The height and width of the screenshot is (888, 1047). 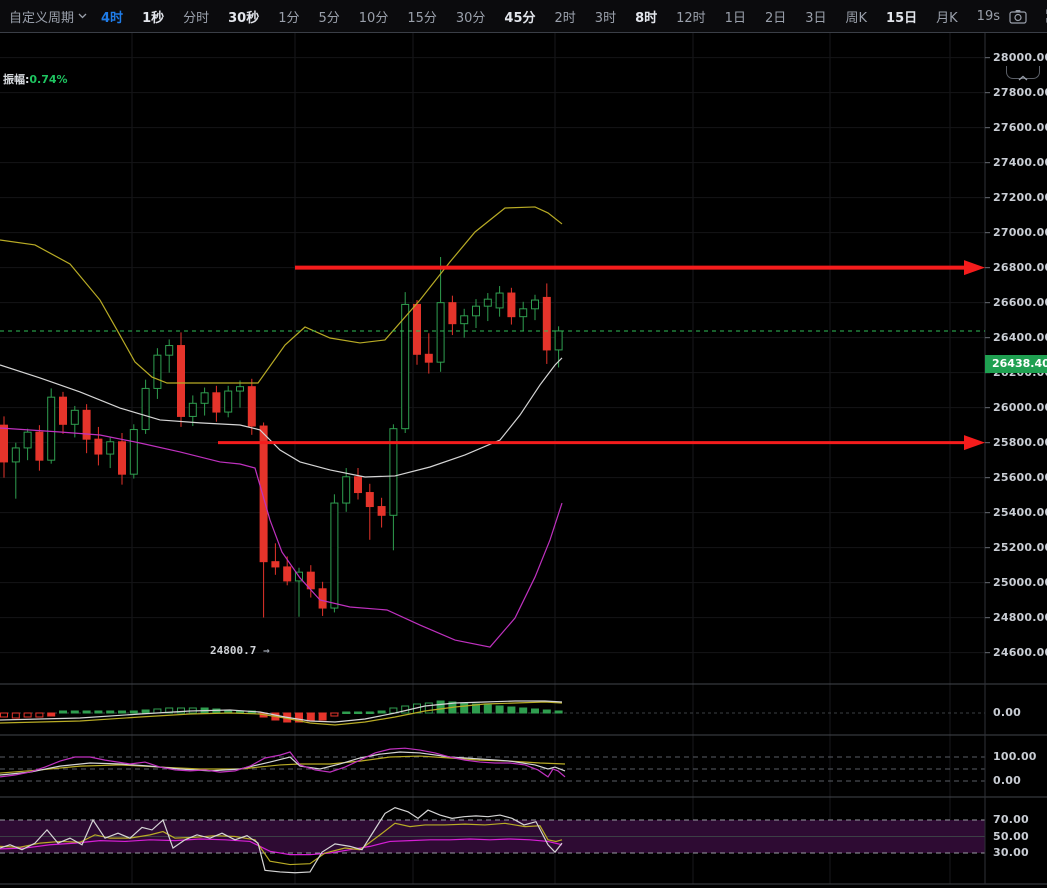 What do you see at coordinates (775, 18) in the screenshot?
I see `timeframe-item-2日: 2日` at bounding box center [775, 18].